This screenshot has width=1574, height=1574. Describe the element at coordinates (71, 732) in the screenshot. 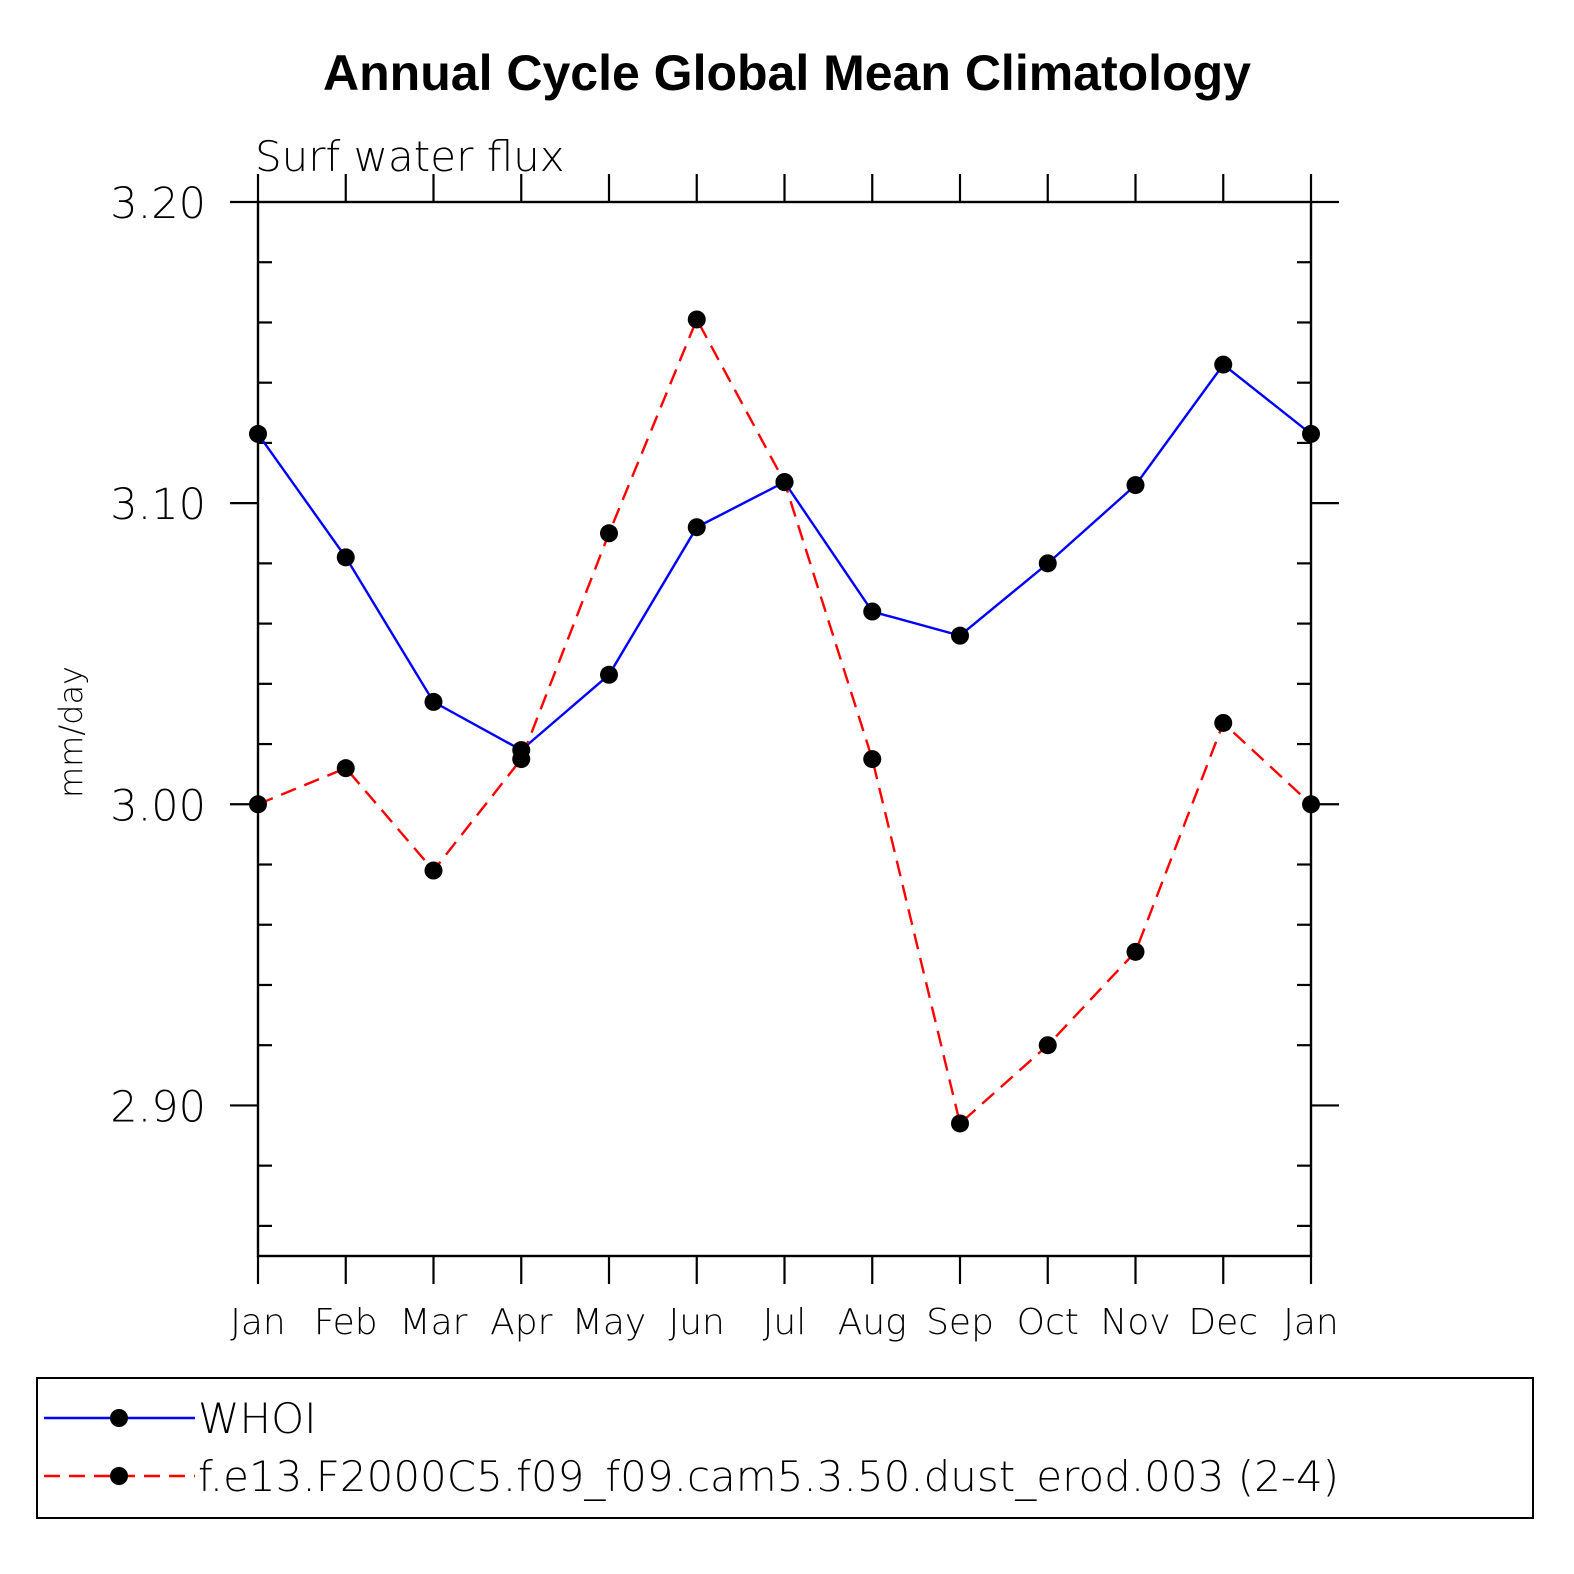

I see `y-axis-label: mm/day` at that location.